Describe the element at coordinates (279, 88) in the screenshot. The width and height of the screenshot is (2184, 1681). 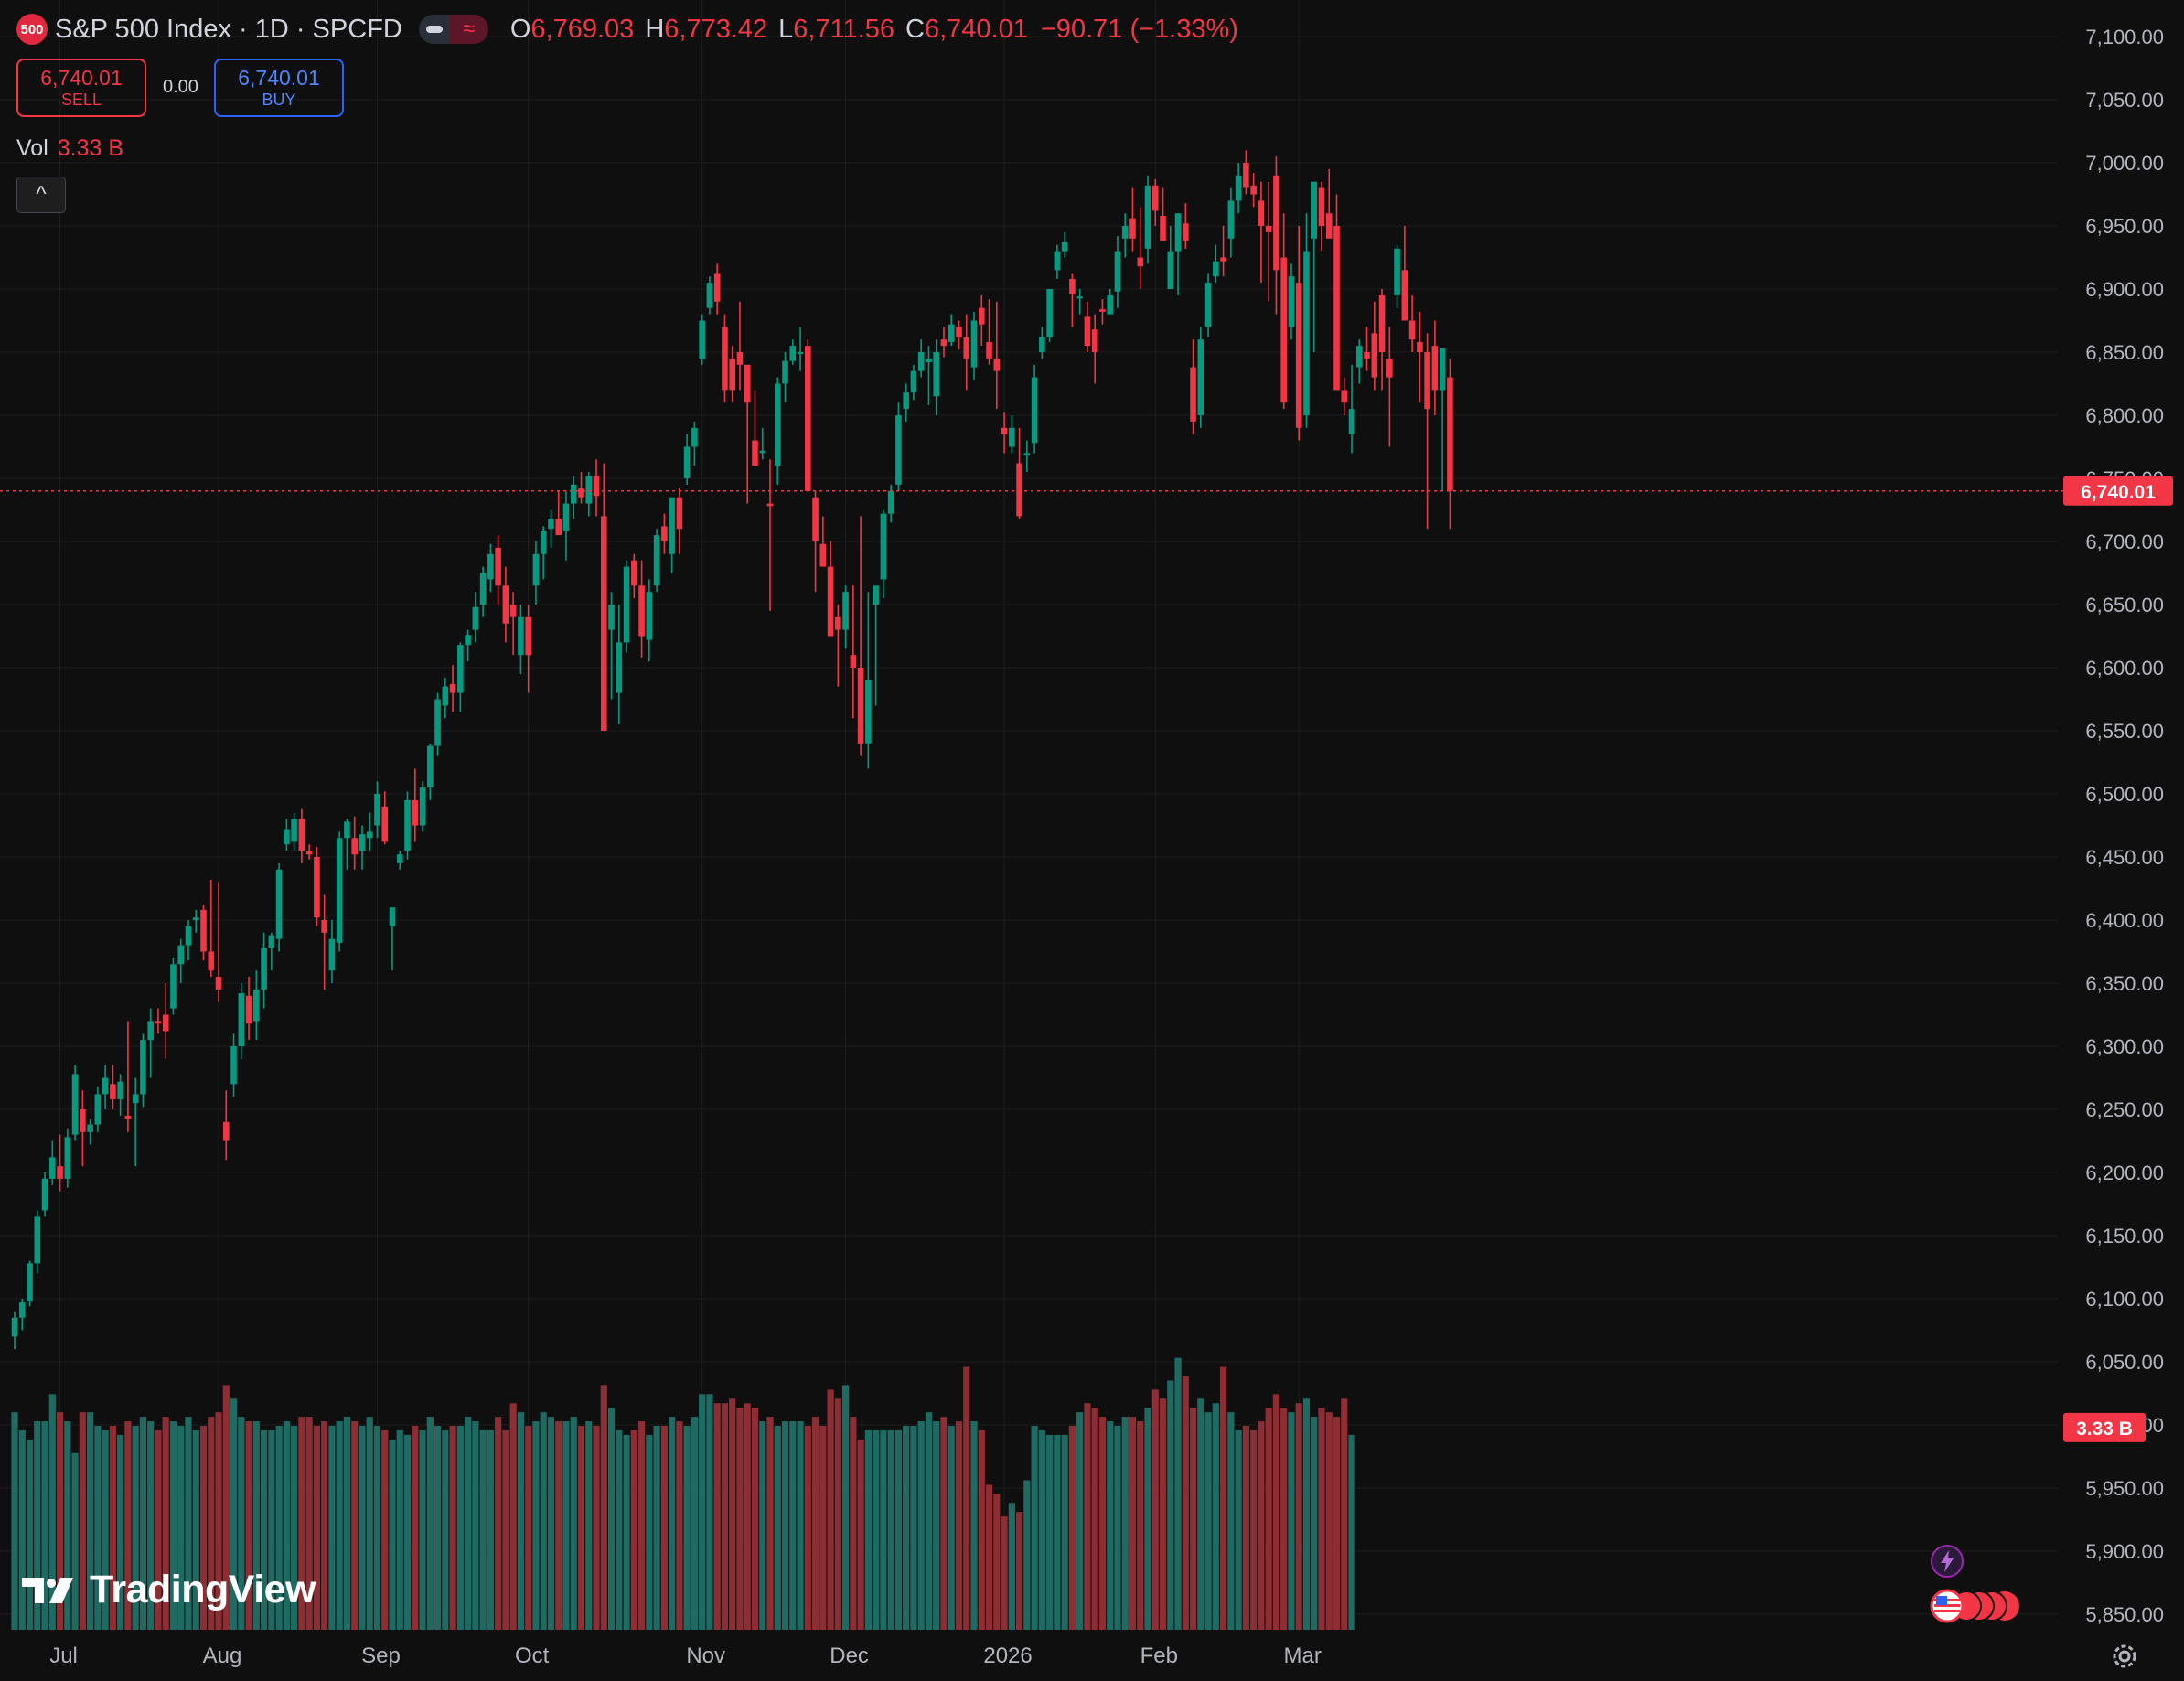
I see `buy-button: 6,740.01 BUY` at that location.